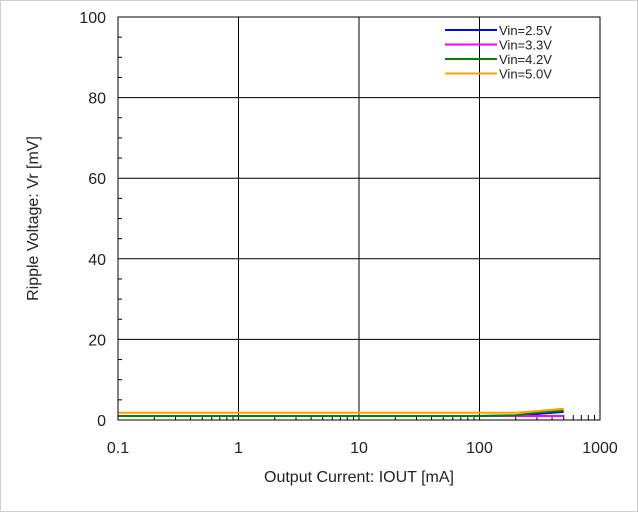 This screenshot has width=638, height=512. I want to click on legend-label: Vin=5.0V, so click(525, 74).